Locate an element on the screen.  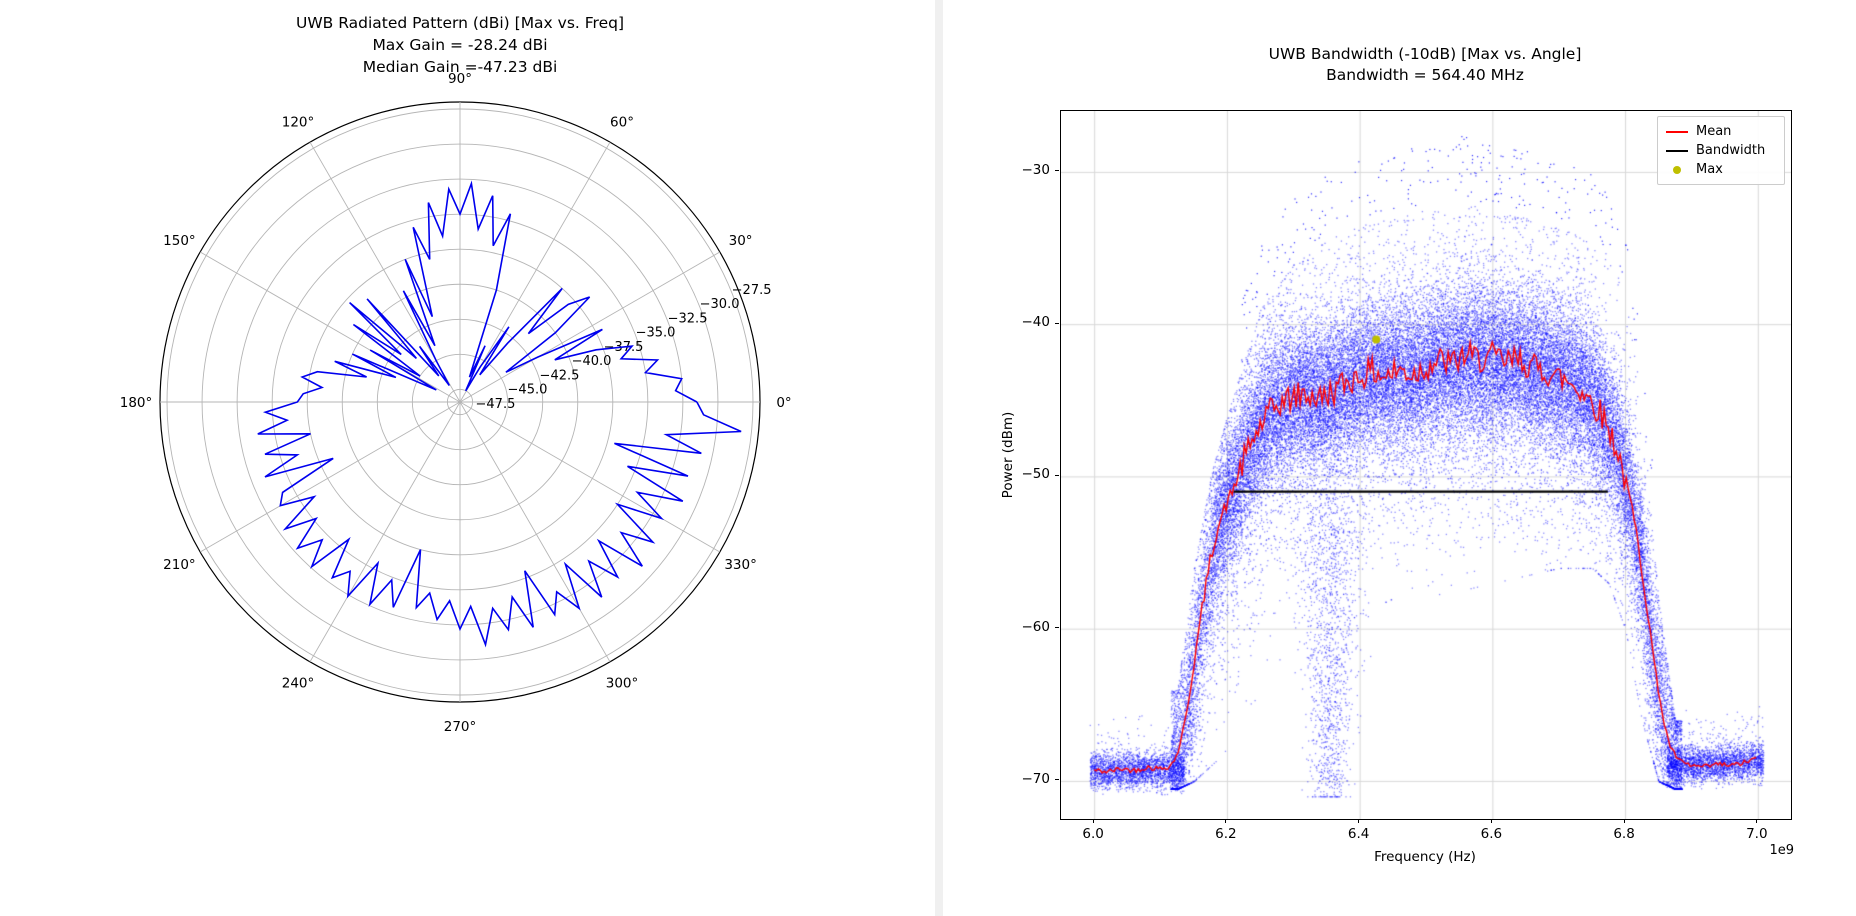
y-tick-label: −60 is located at coordinates (1036, 626).